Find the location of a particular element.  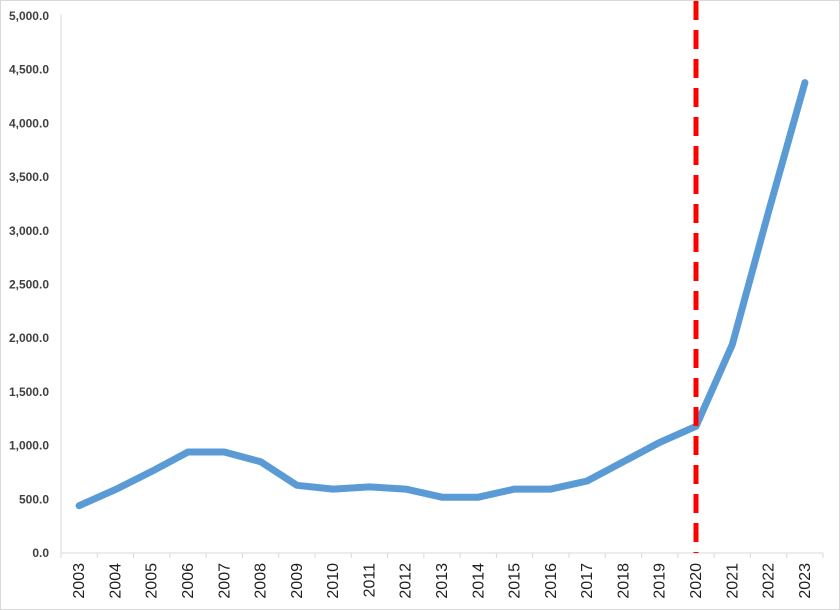

x-tick-label: 2012 is located at coordinates (406, 581).